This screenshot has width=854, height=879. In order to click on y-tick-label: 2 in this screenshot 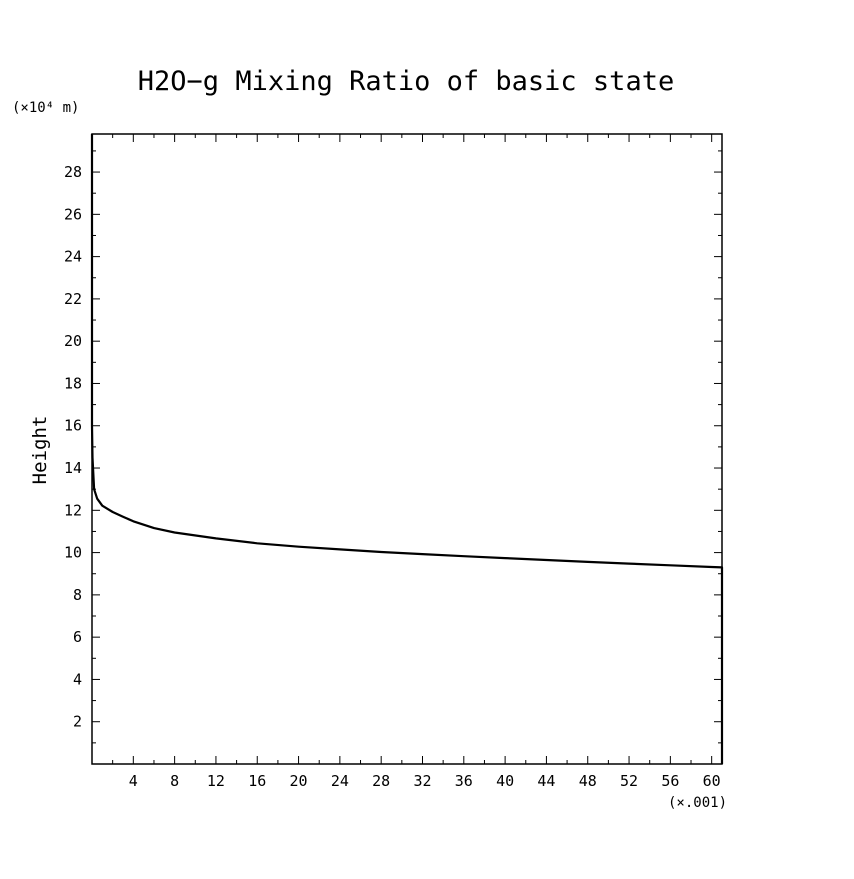, I will do `click(77, 722)`.